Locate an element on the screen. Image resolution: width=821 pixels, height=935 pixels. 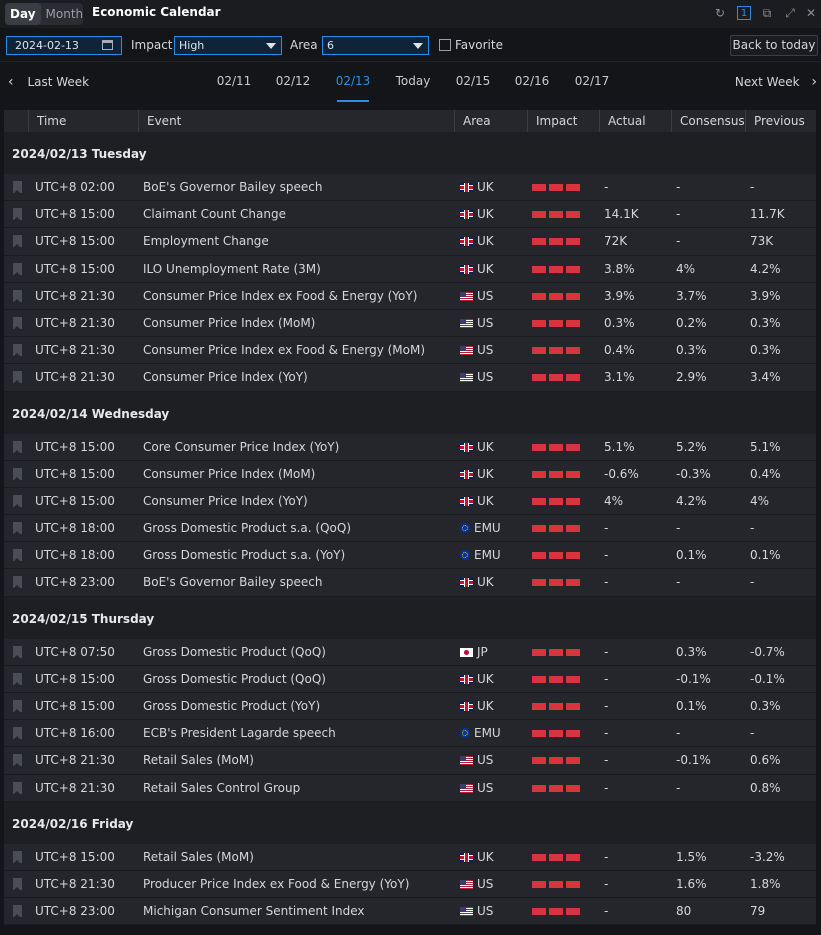
day-tab: 02/13 is located at coordinates (353, 81).